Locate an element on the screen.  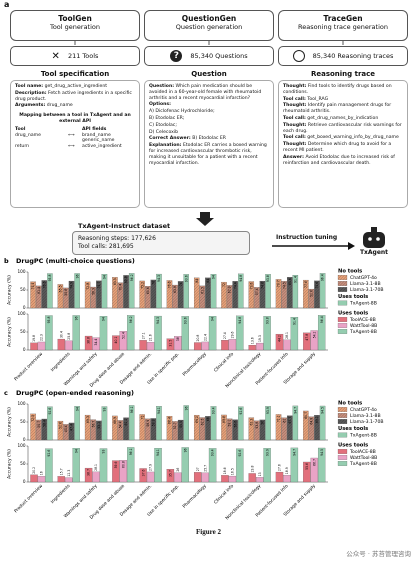
value-label: 94.8 is located at coordinates (241, 278).